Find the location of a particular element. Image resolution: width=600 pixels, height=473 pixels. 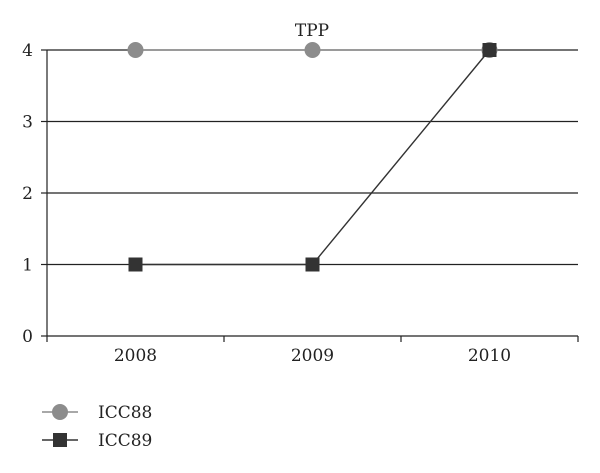

chart-title: TPP is located at coordinates (312, 31).